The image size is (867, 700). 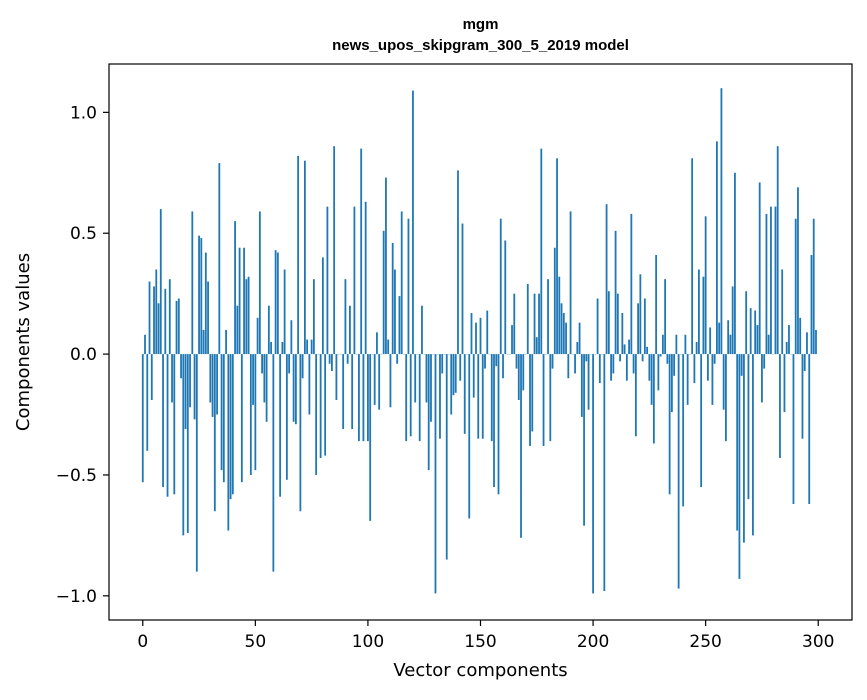 What do you see at coordinates (256, 642) in the screenshot?
I see `x-tick-label: 50` at bounding box center [256, 642].